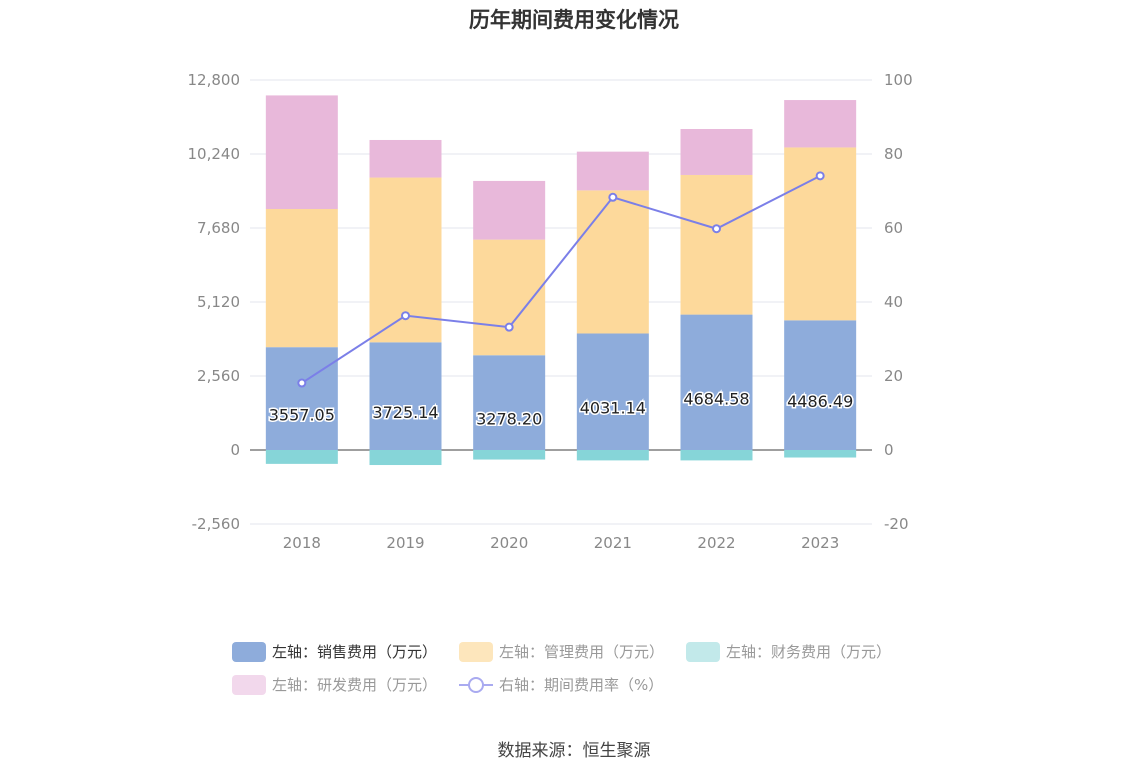  I want to click on y-right-tick-label: 20, so click(893, 376).